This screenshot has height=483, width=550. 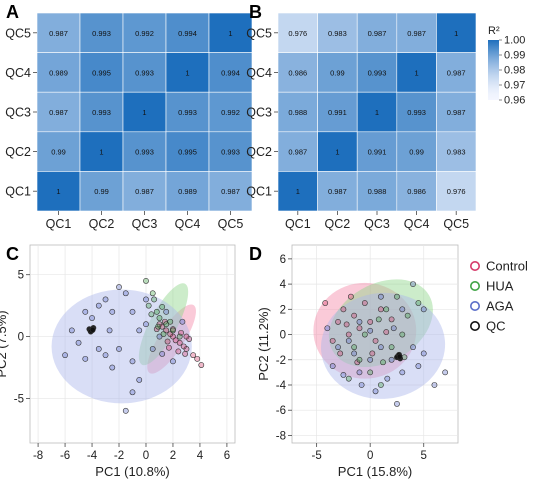 I want to click on col-tick-label: QC3, so click(x=145, y=224).